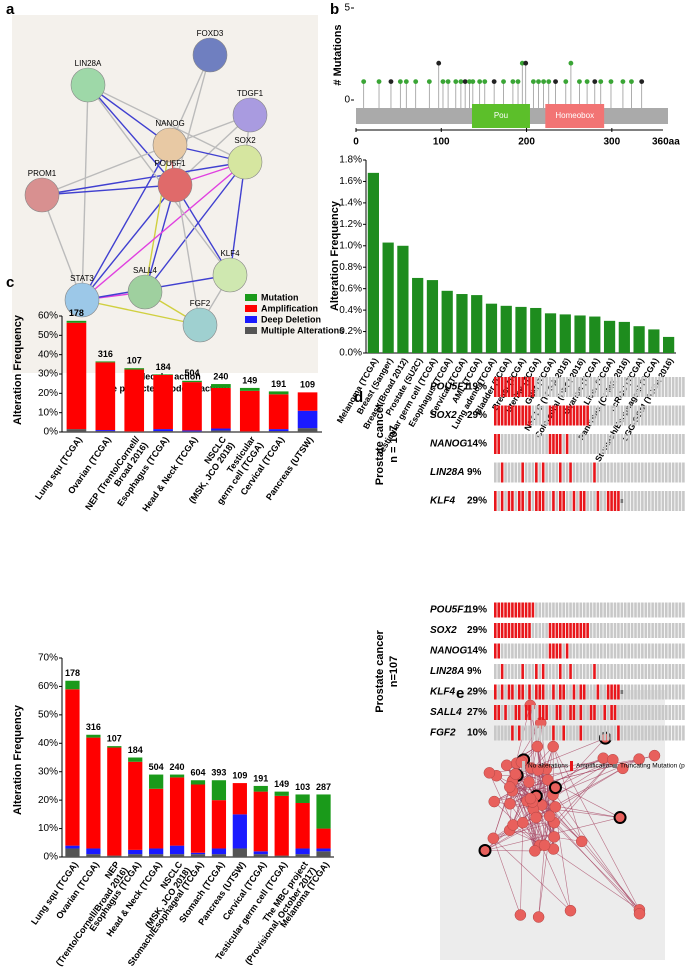 This screenshot has height=969, width=685. What do you see at coordinates (135, 750) in the screenshot?
I see `sample-count: 184` at bounding box center [135, 750].